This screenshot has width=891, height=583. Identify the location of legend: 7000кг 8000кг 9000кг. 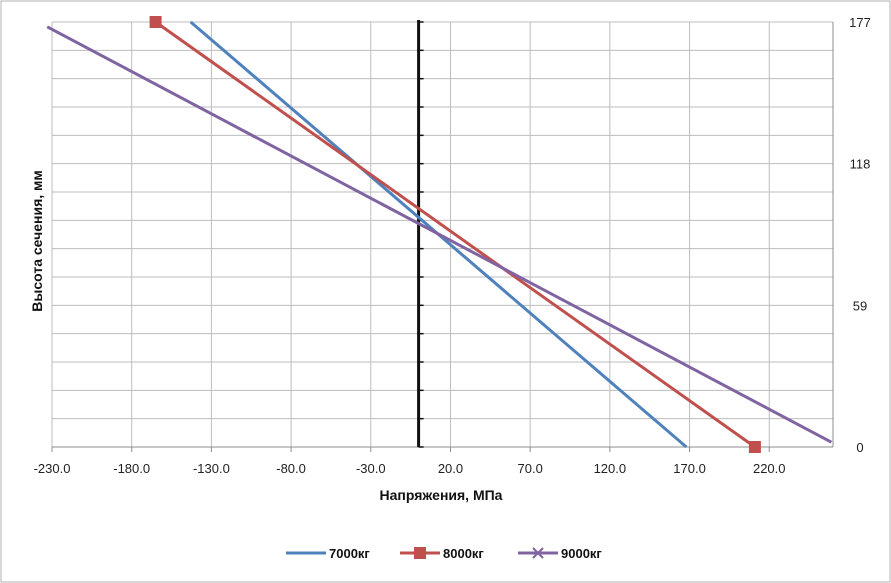
(444, 553).